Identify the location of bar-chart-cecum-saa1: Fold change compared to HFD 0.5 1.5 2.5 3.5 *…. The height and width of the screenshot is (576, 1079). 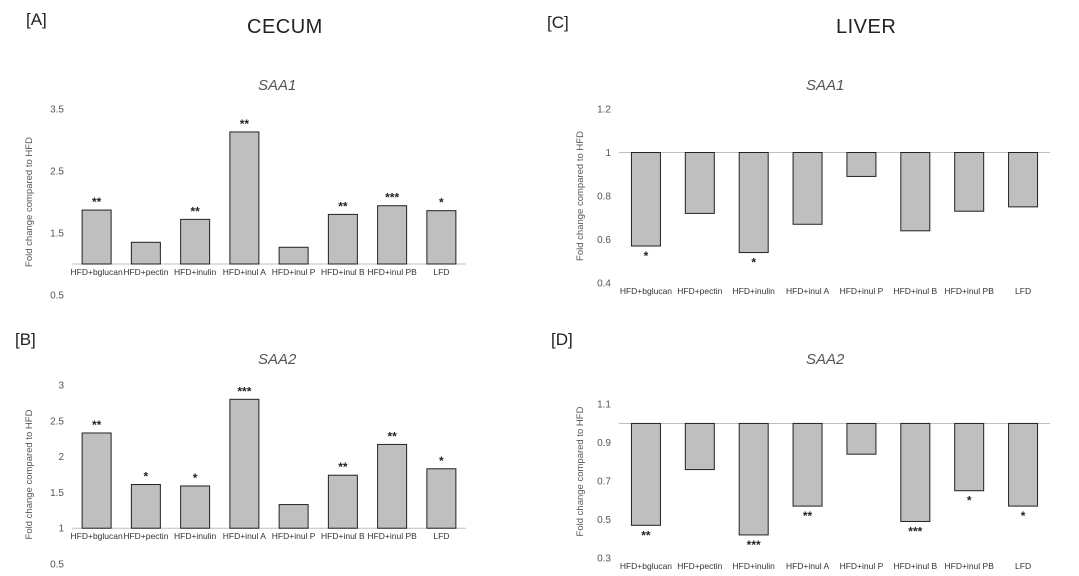
(245, 203).